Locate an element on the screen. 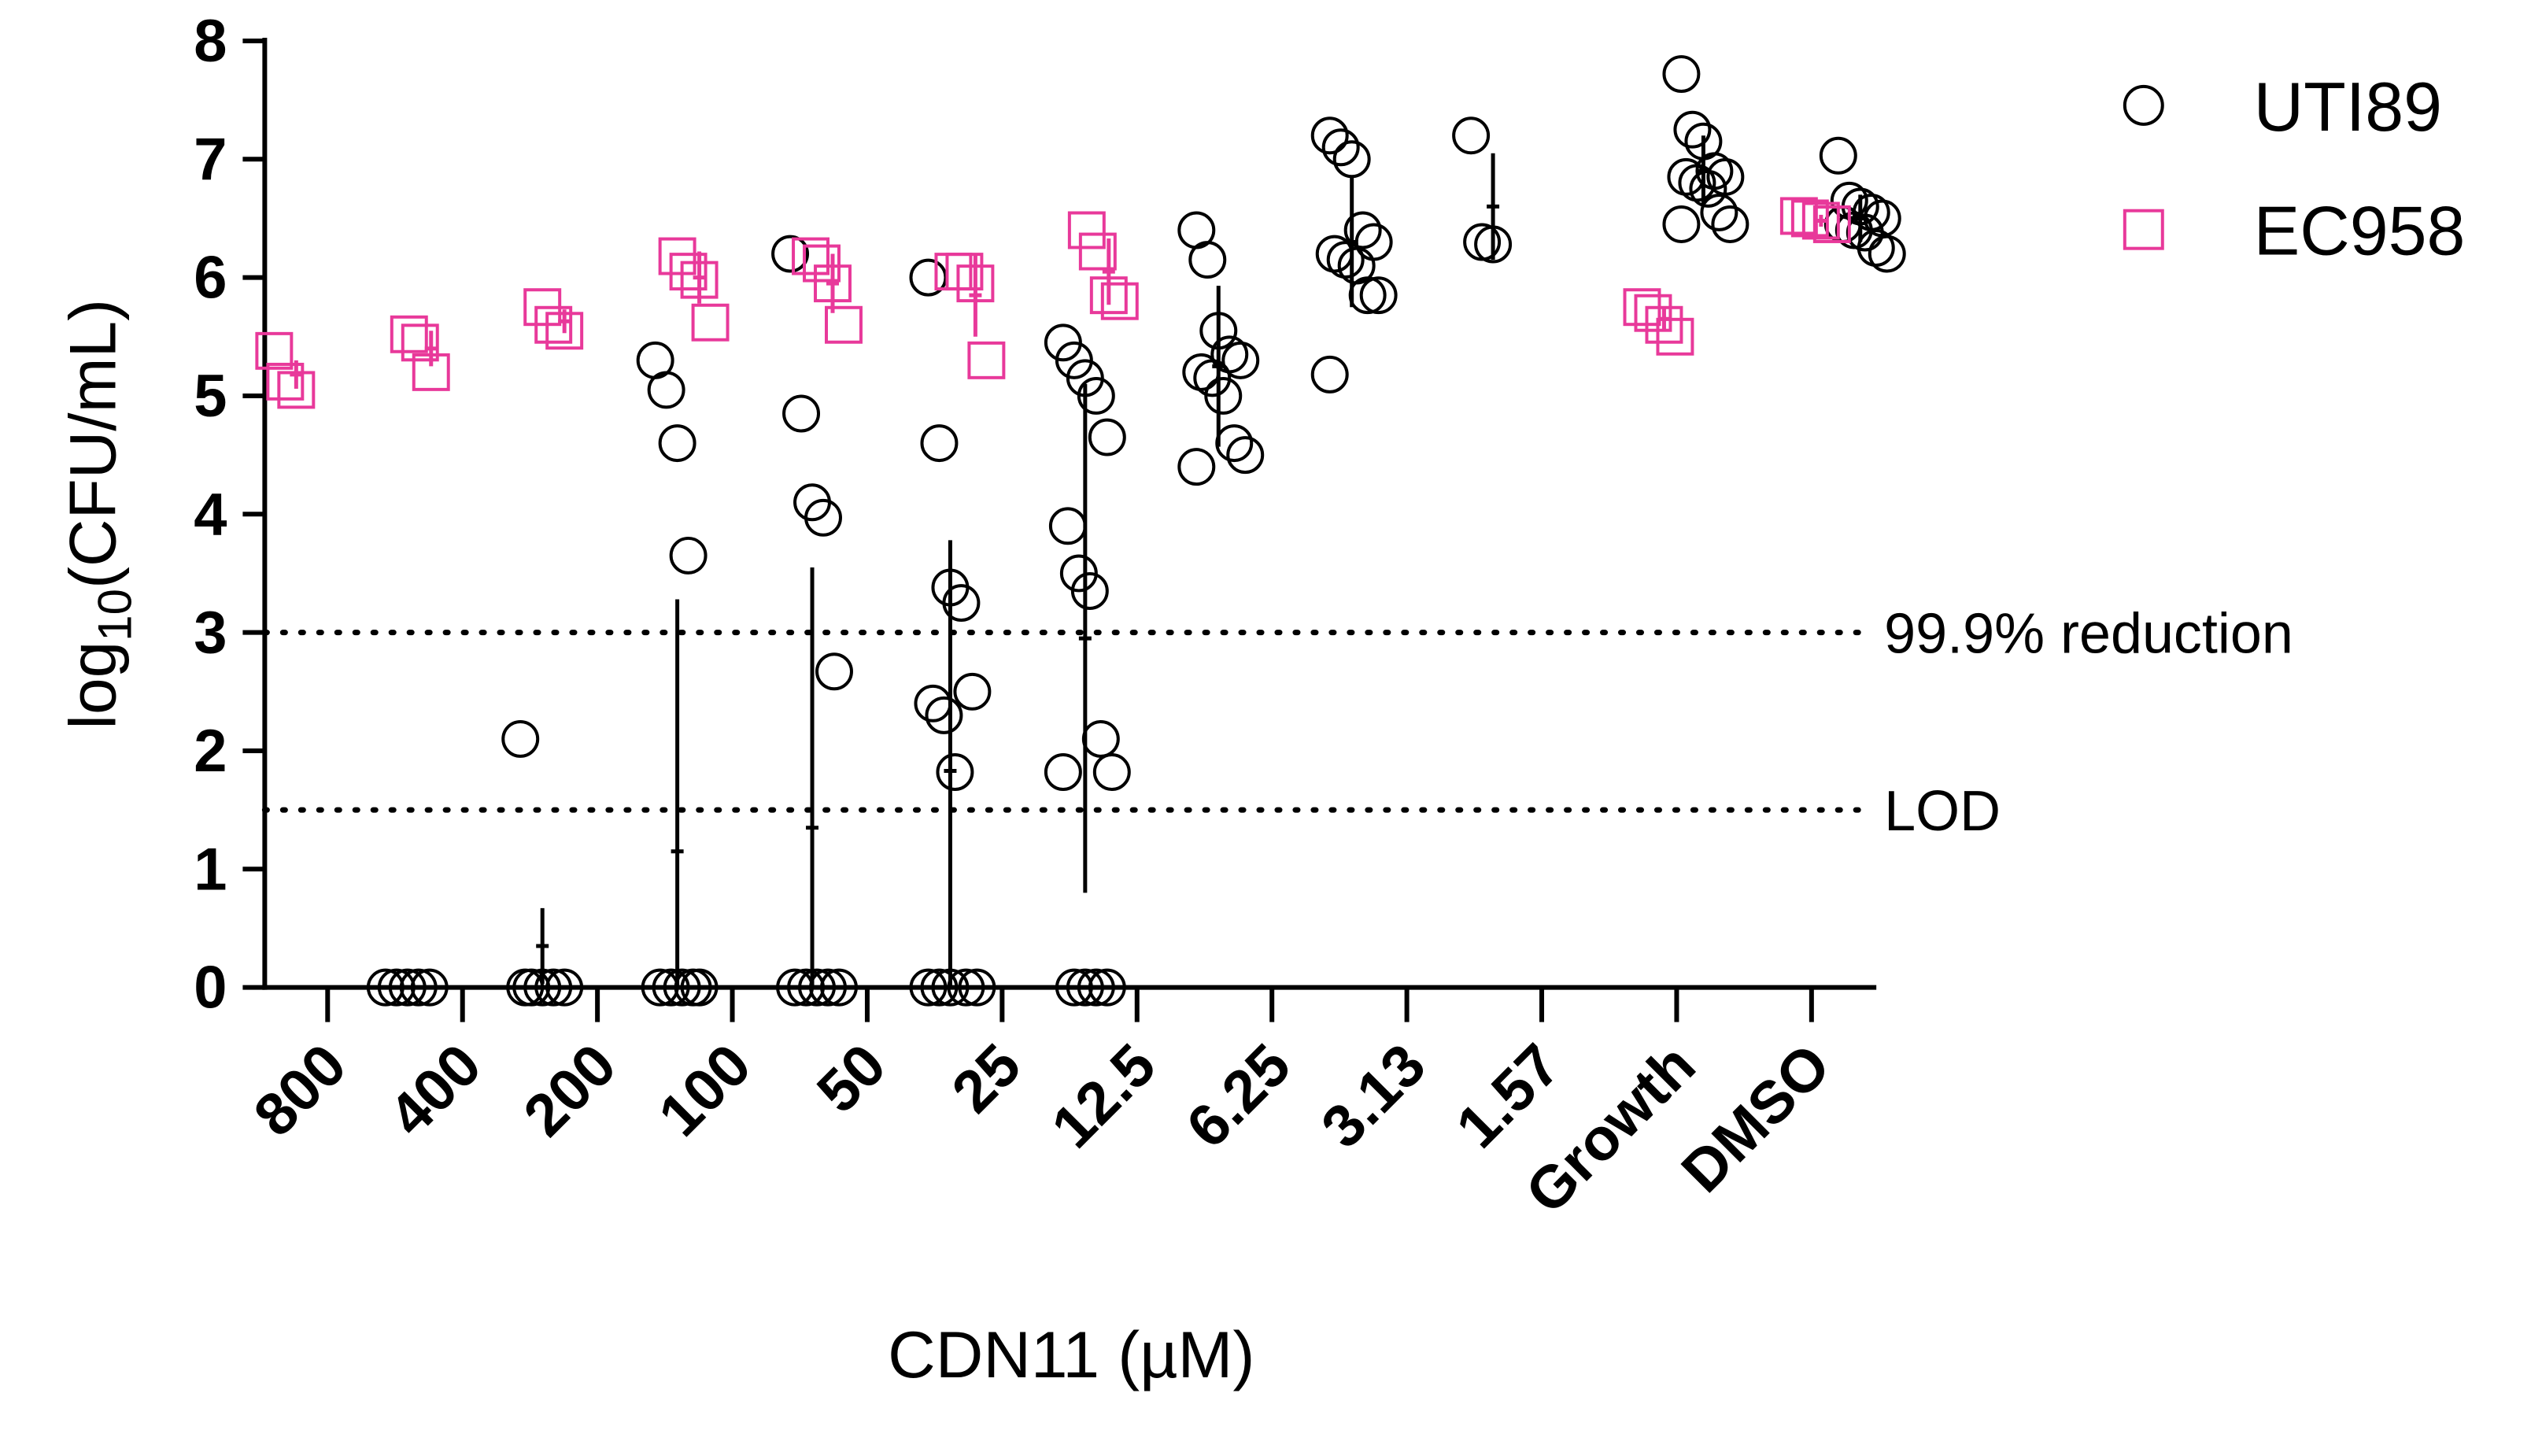 This screenshot has width=2542, height=1456. x-axis-label: CDN11 (µM) is located at coordinates (1071, 1354).